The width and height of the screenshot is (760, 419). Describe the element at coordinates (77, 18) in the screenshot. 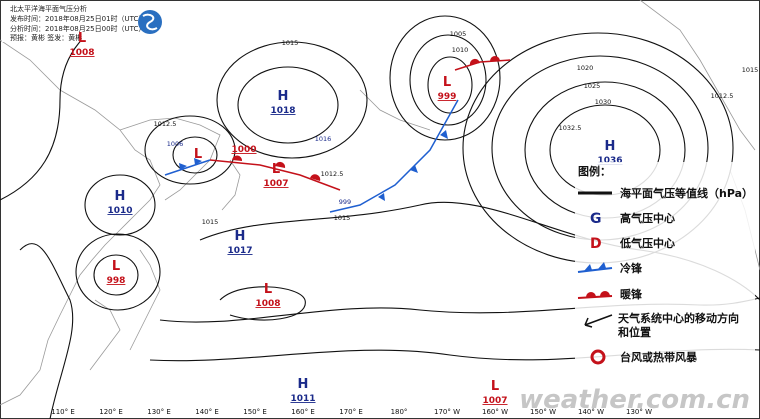

I see `header-issued: 发布时间：2018年08月25日01时（UTC）` at that location.